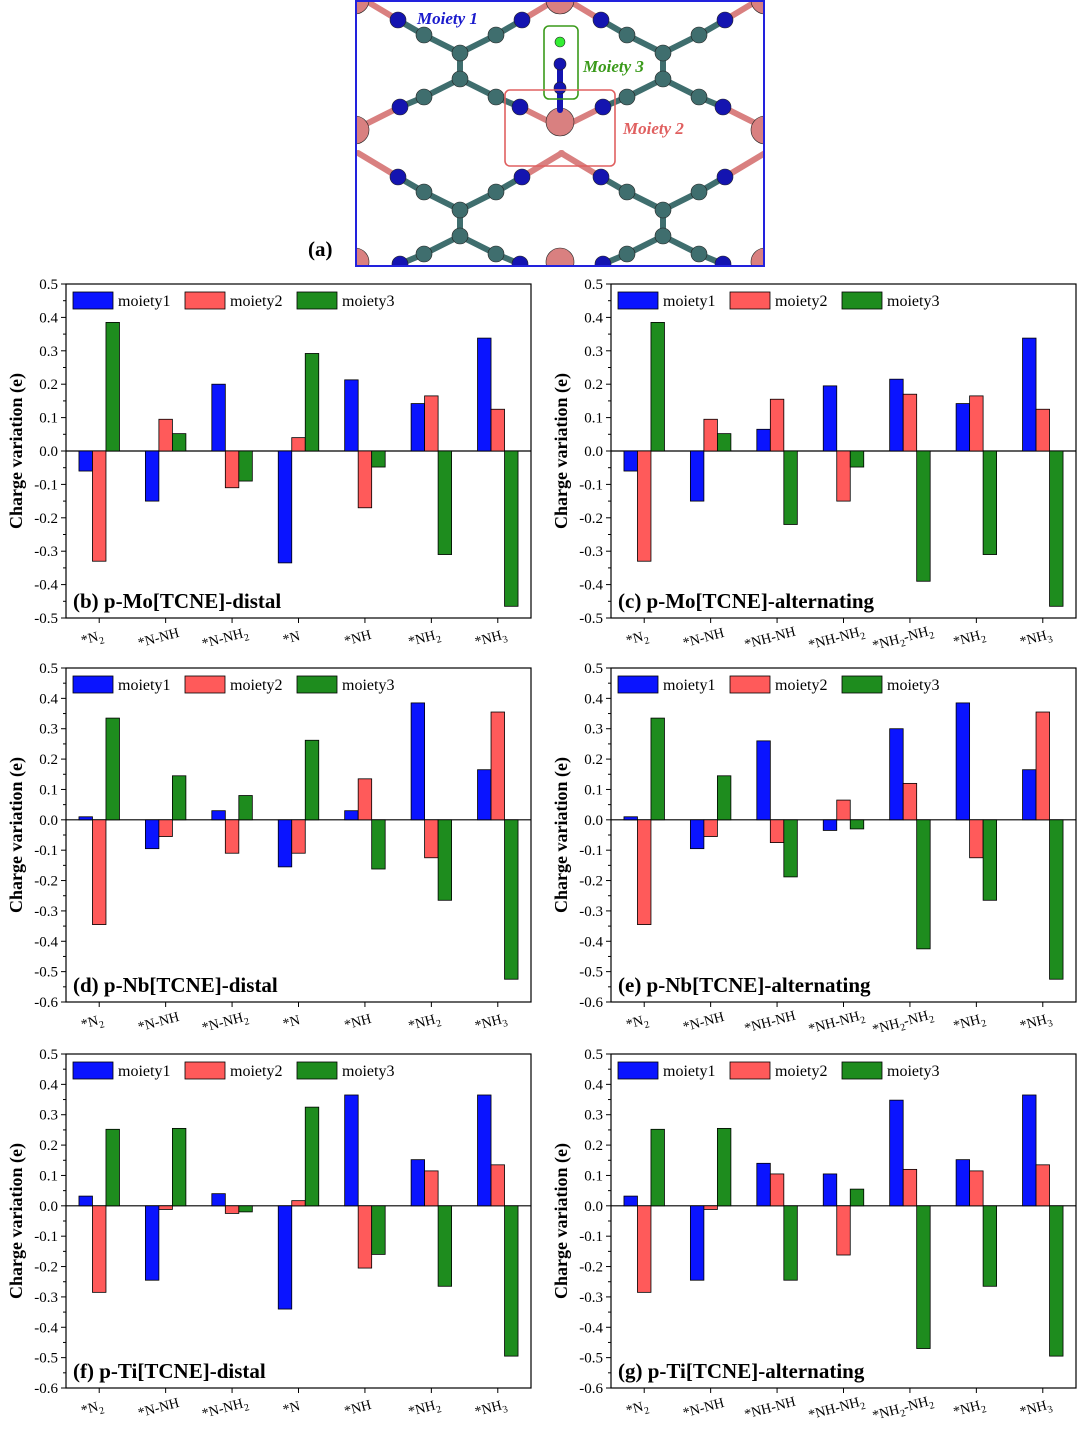  I want to click on legend-label-moiety2: moiety2, so click(801, 685).